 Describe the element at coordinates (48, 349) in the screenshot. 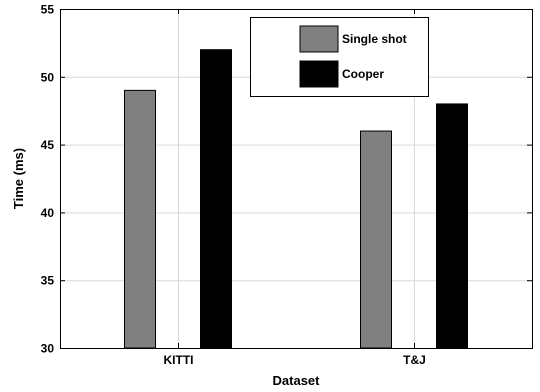

I see `y-tick-label: 30` at that location.